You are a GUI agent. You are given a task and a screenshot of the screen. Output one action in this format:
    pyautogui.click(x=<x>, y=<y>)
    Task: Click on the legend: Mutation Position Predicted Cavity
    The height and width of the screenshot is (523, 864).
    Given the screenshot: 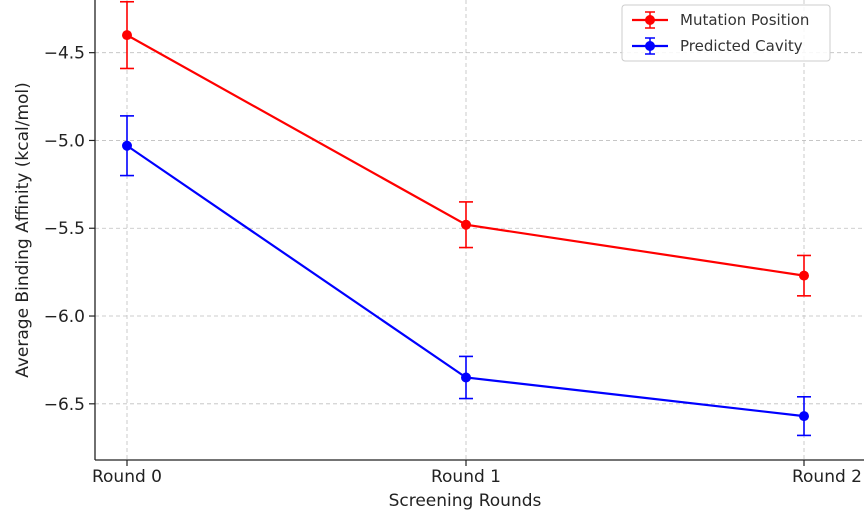 What is the action you would take?
    pyautogui.click(x=726, y=33)
    